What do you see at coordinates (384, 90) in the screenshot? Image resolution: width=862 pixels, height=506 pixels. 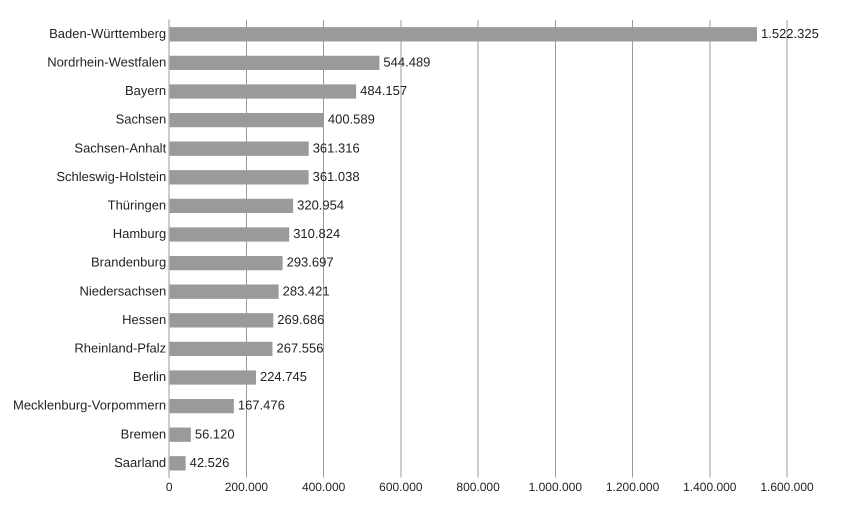 I see `data-label: 484.157` at bounding box center [384, 90].